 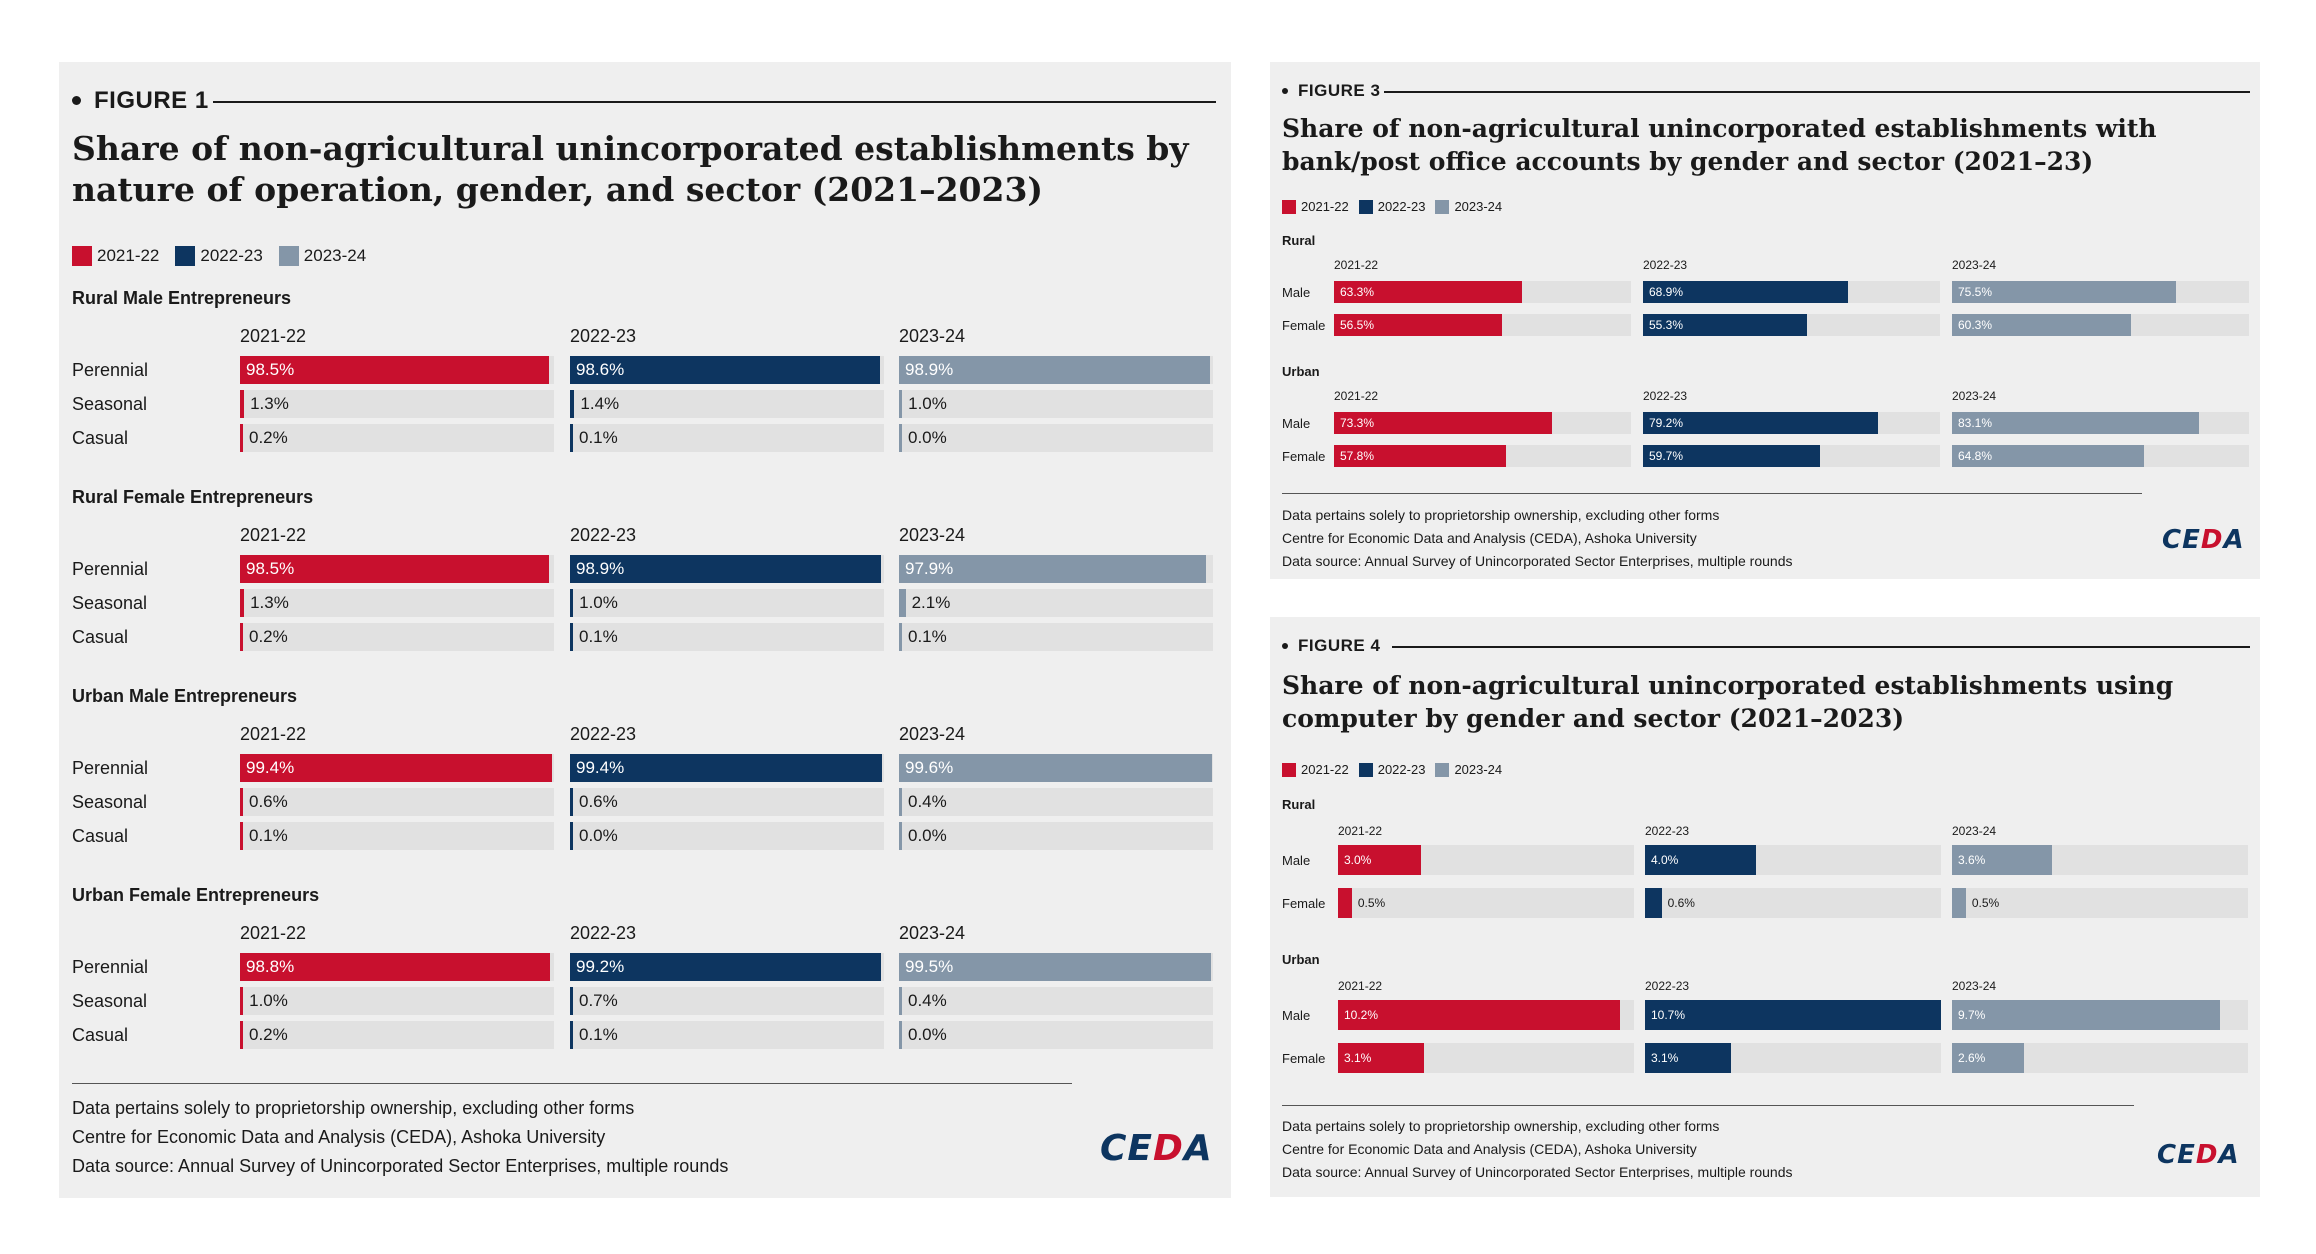 I want to click on bar-track: 99.6%, so click(x=1056, y=768).